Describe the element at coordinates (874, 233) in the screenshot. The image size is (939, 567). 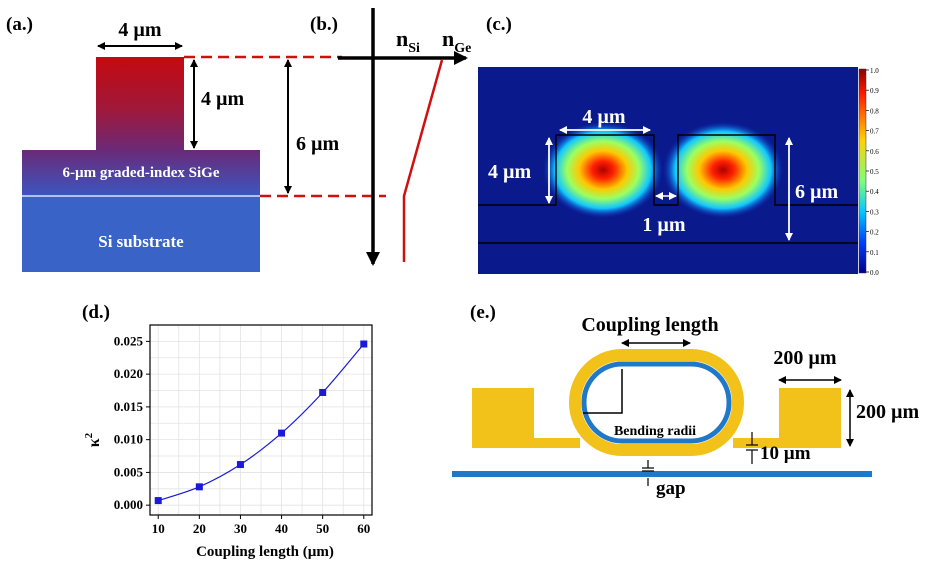
I see `colorbar-tick-label: 0.2` at that location.